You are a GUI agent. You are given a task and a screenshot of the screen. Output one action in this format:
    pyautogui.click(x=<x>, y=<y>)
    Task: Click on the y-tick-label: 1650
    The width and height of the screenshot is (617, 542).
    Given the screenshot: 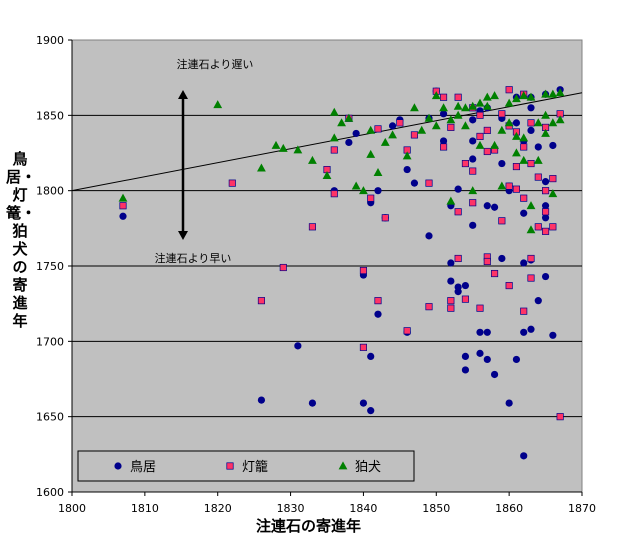 What is the action you would take?
    pyautogui.click(x=50, y=417)
    